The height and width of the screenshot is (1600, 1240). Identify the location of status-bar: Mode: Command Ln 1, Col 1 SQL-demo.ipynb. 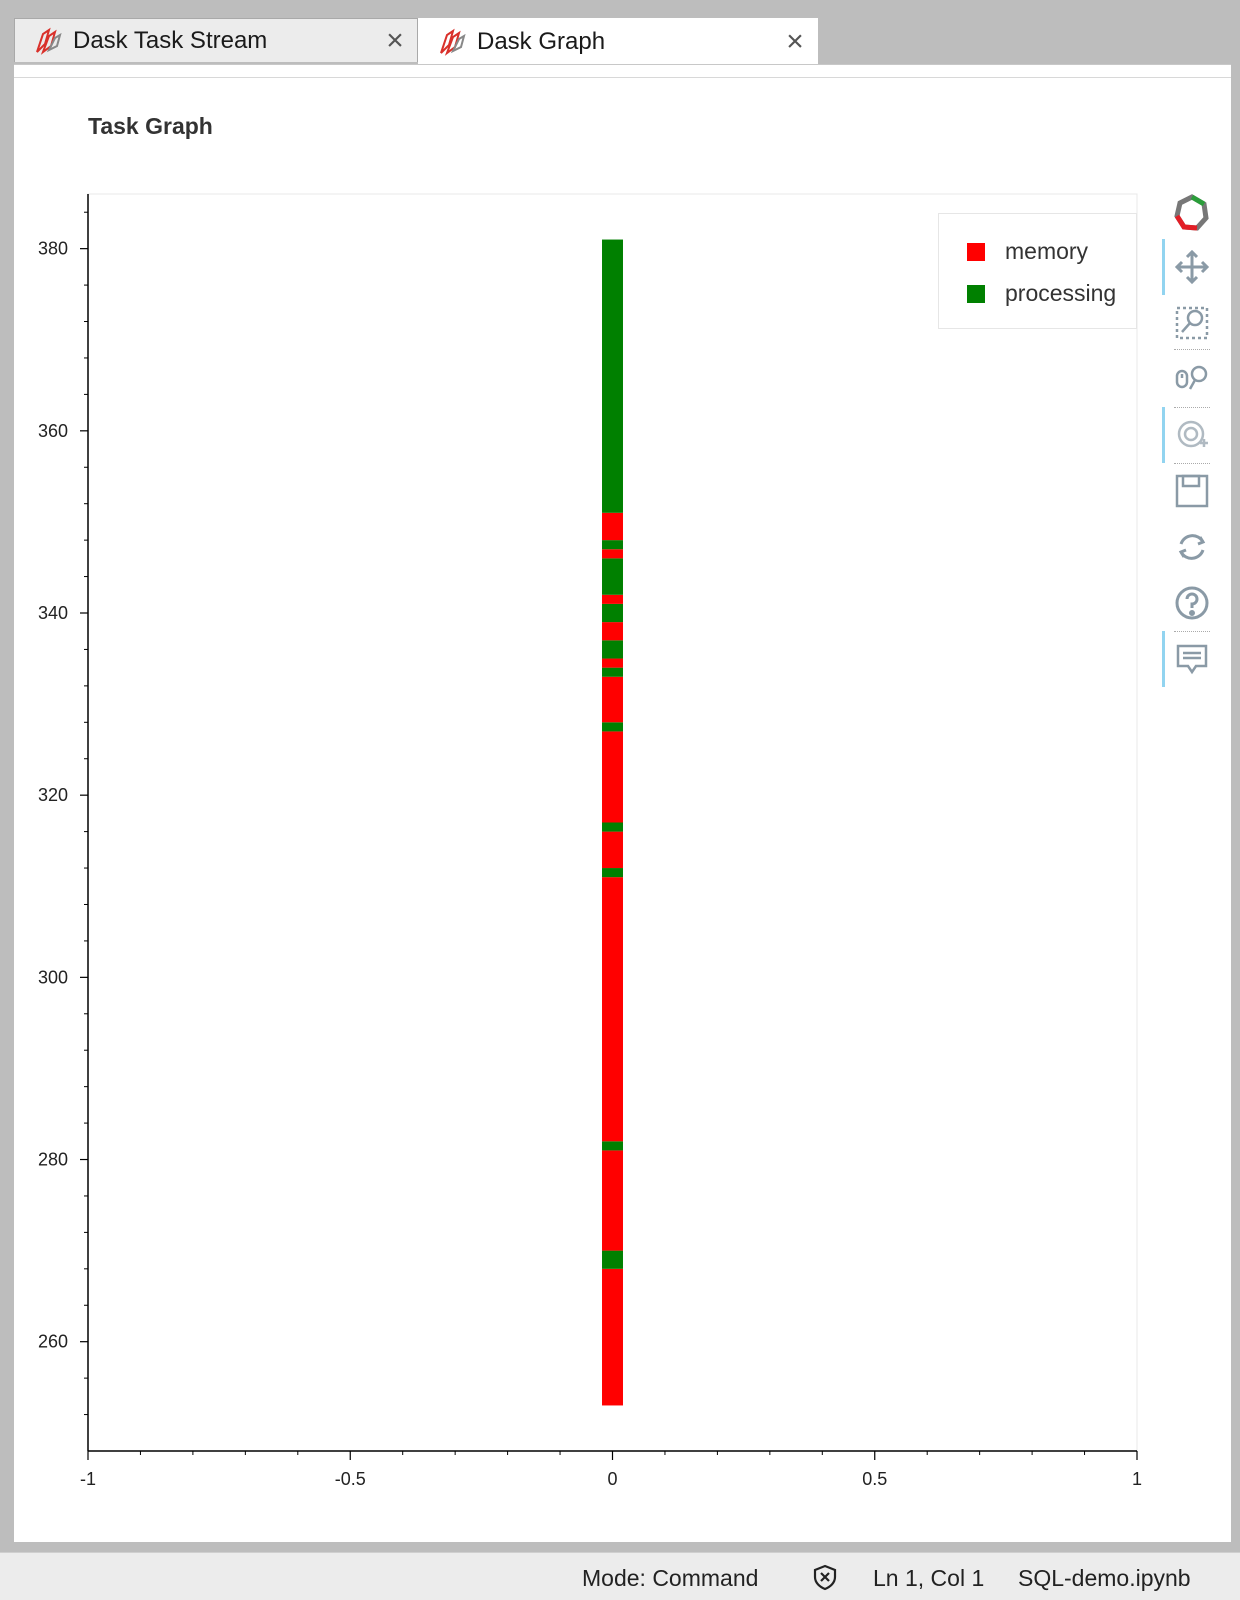
(620, 1576).